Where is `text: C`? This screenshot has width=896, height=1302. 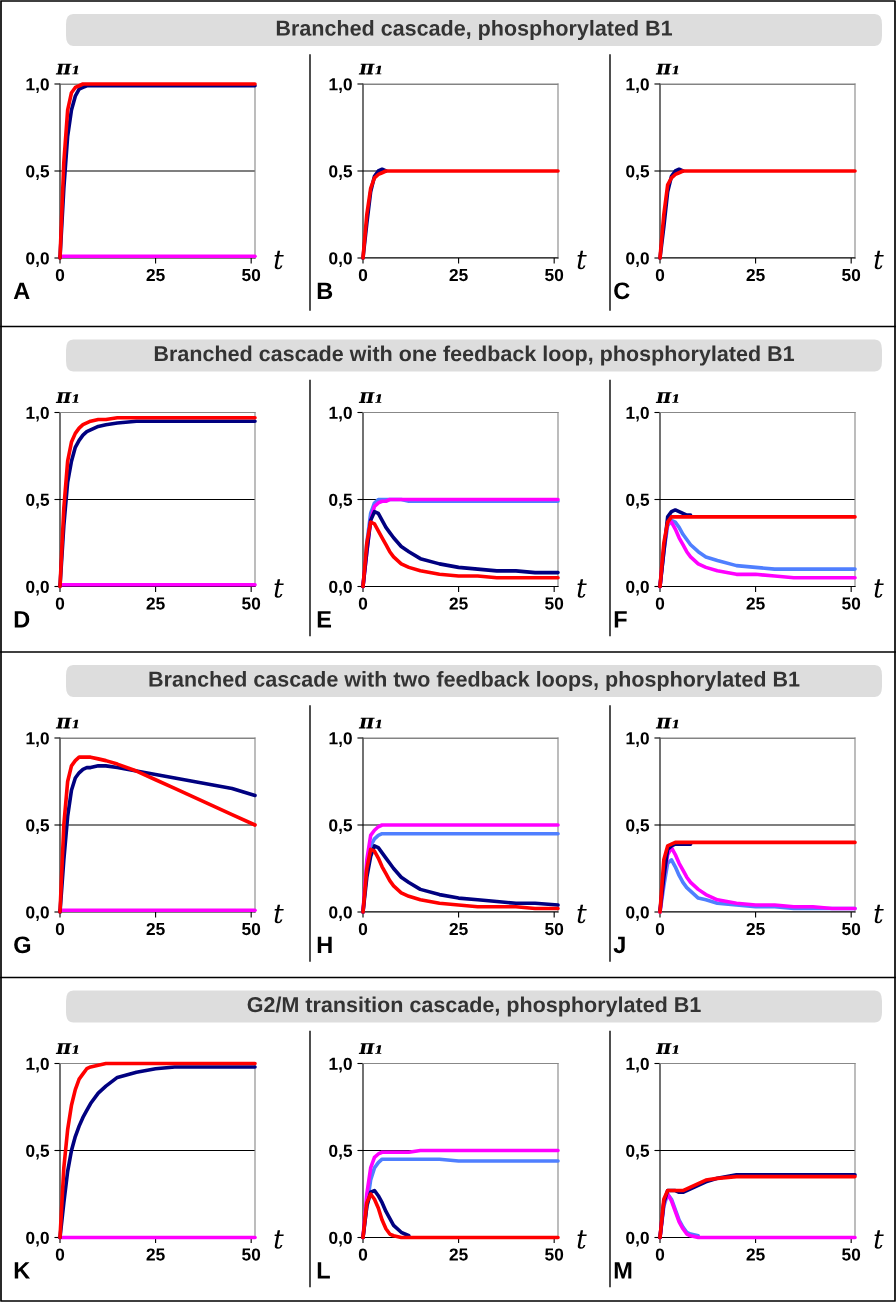 text: C is located at coordinates (622, 291).